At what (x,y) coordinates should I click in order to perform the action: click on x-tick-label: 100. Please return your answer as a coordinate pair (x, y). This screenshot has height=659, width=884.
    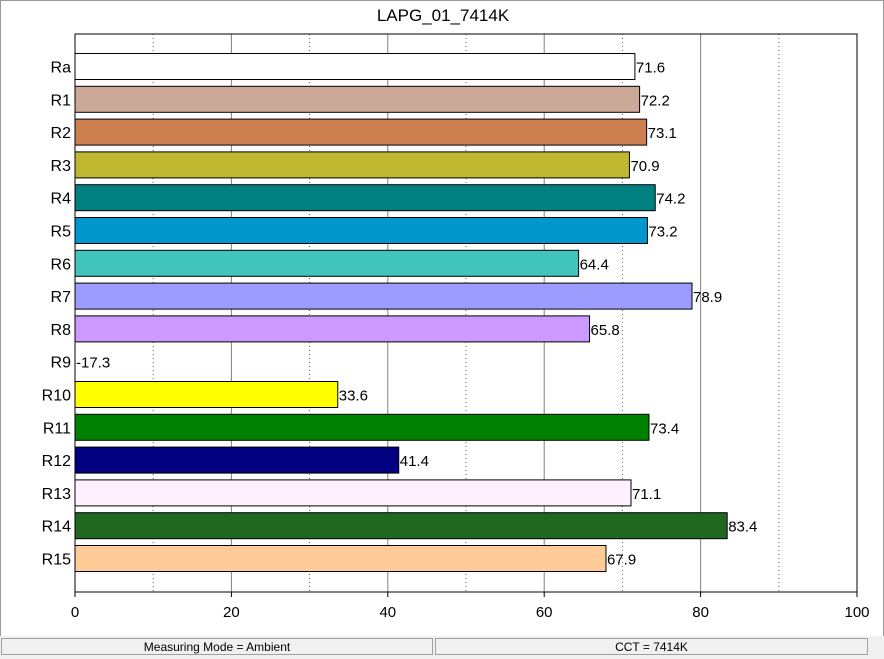
    Looking at the image, I should click on (856, 612).